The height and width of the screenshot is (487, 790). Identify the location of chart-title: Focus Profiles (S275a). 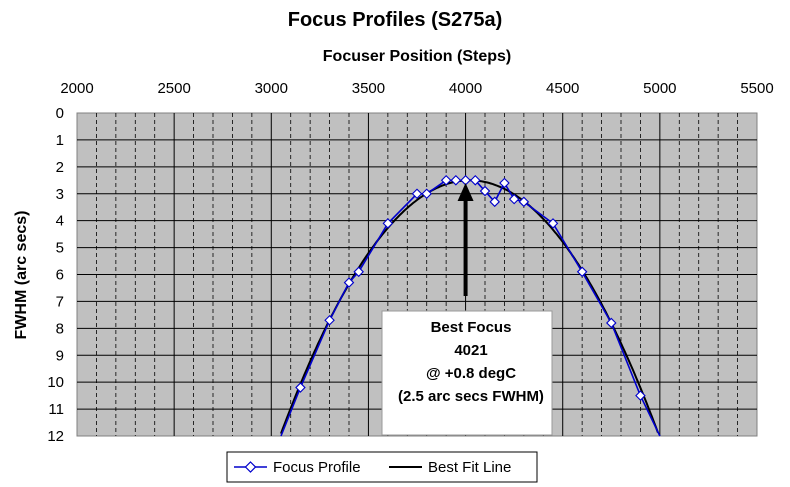
(395, 20).